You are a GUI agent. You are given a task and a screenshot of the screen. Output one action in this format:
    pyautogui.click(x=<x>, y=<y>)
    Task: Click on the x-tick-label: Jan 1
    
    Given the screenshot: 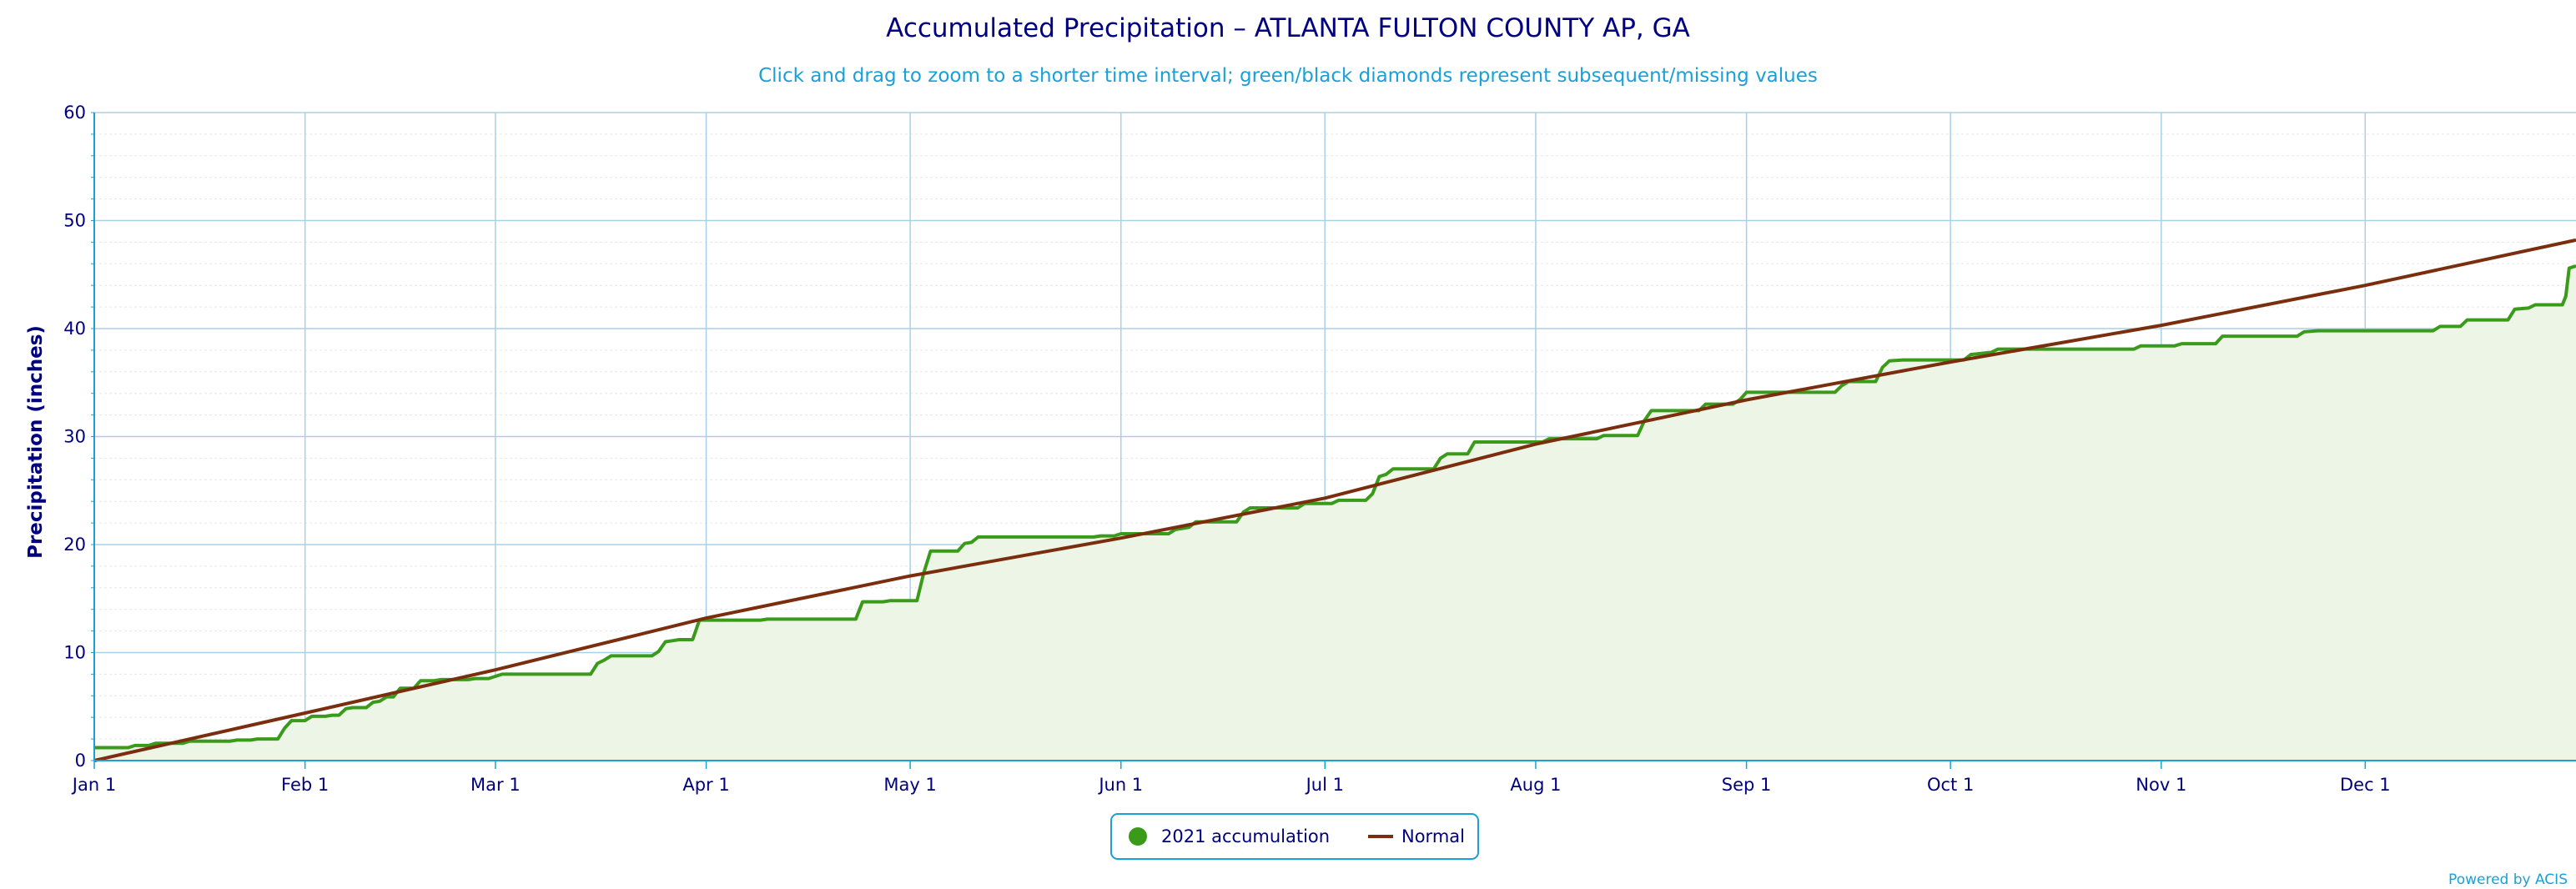 What is the action you would take?
    pyautogui.click(x=93, y=785)
    